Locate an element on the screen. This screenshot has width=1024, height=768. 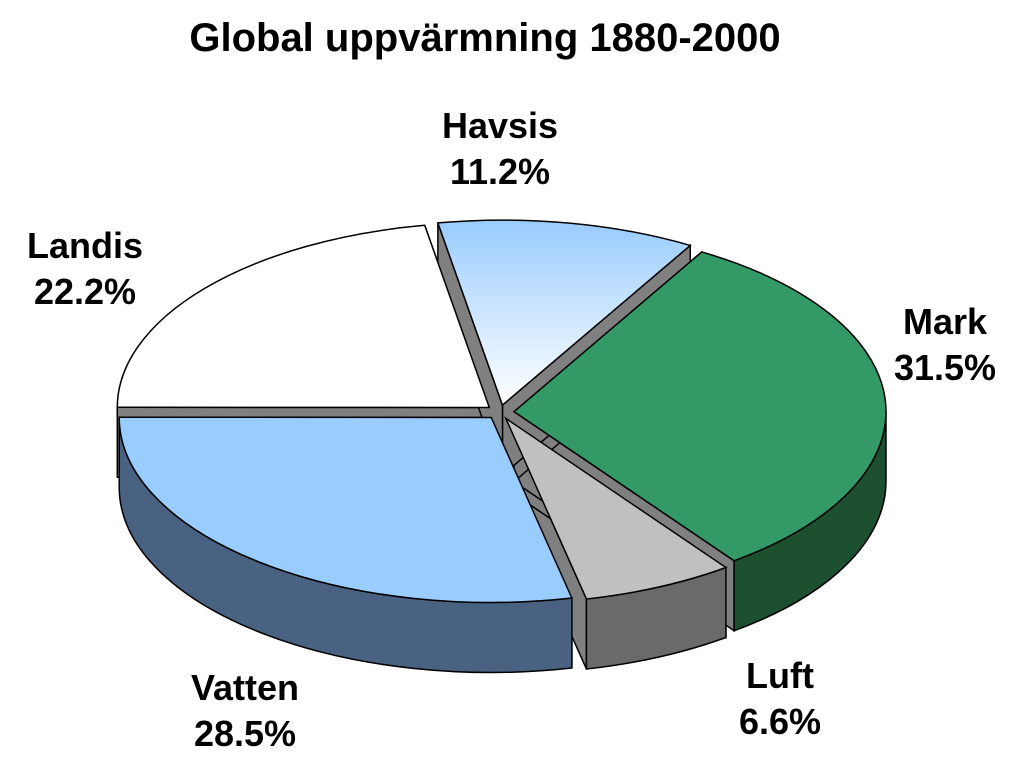
pie-value-mark: 31.5% is located at coordinates (945, 367).